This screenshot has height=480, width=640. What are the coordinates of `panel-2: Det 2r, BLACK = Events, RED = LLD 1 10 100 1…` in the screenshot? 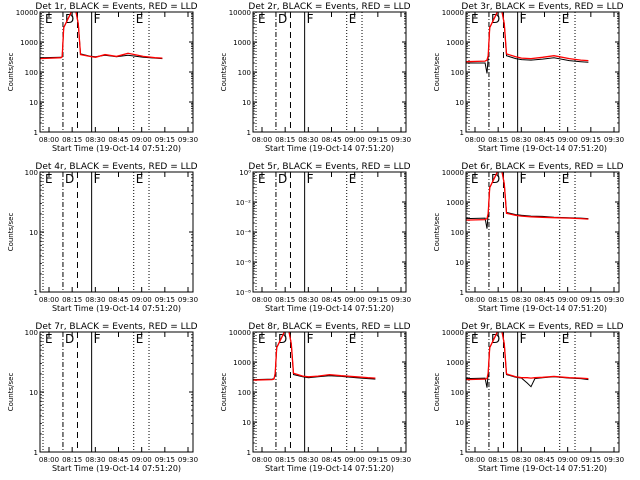 It's located at (315, 77).